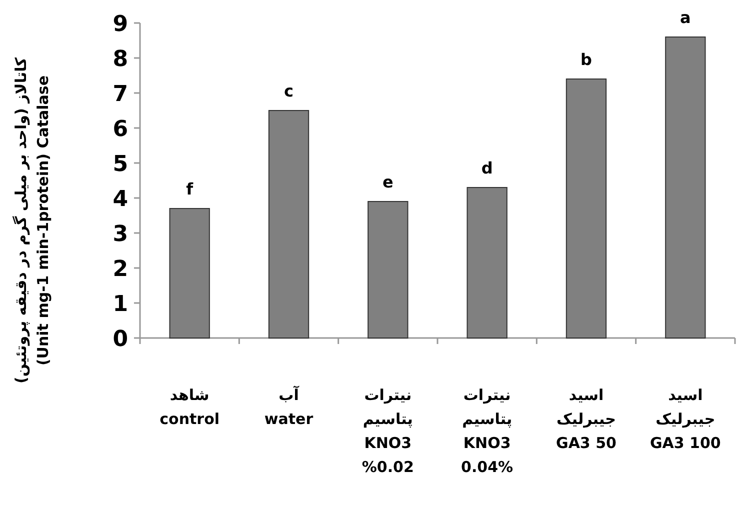  What do you see at coordinates (120, 269) in the screenshot?
I see `y-tick-label: 2` at bounding box center [120, 269].